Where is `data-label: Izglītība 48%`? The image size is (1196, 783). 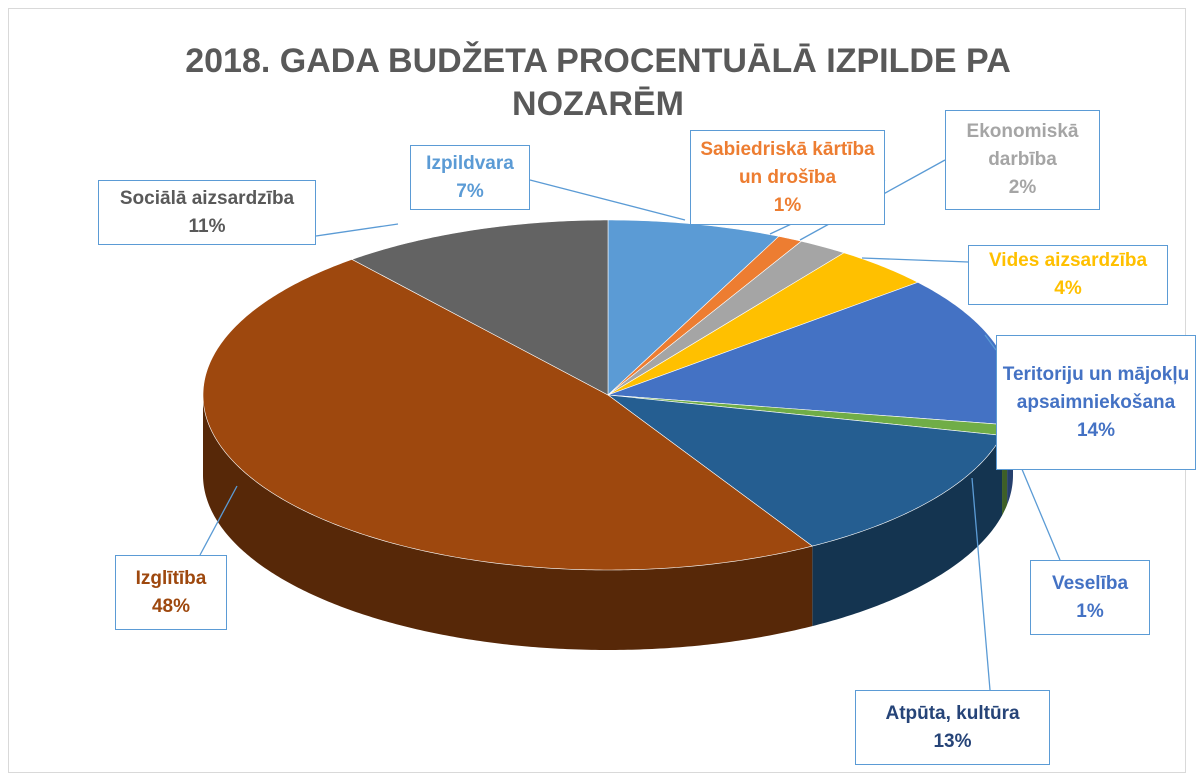 data-label: Izglītība 48% is located at coordinates (171, 592).